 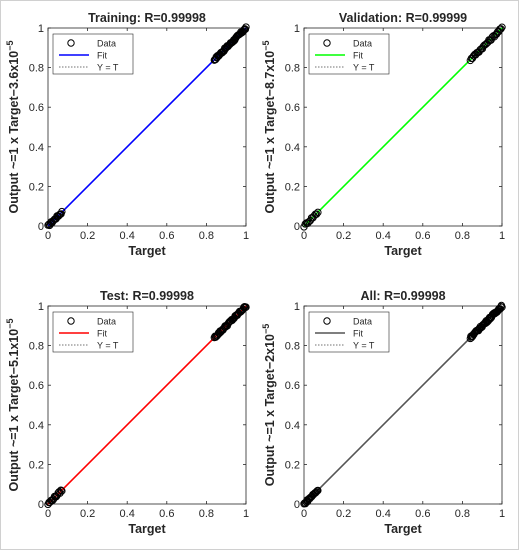 What do you see at coordinates (14, 84) in the screenshot?
I see `y-label-offset: −3.6` at bounding box center [14, 84].